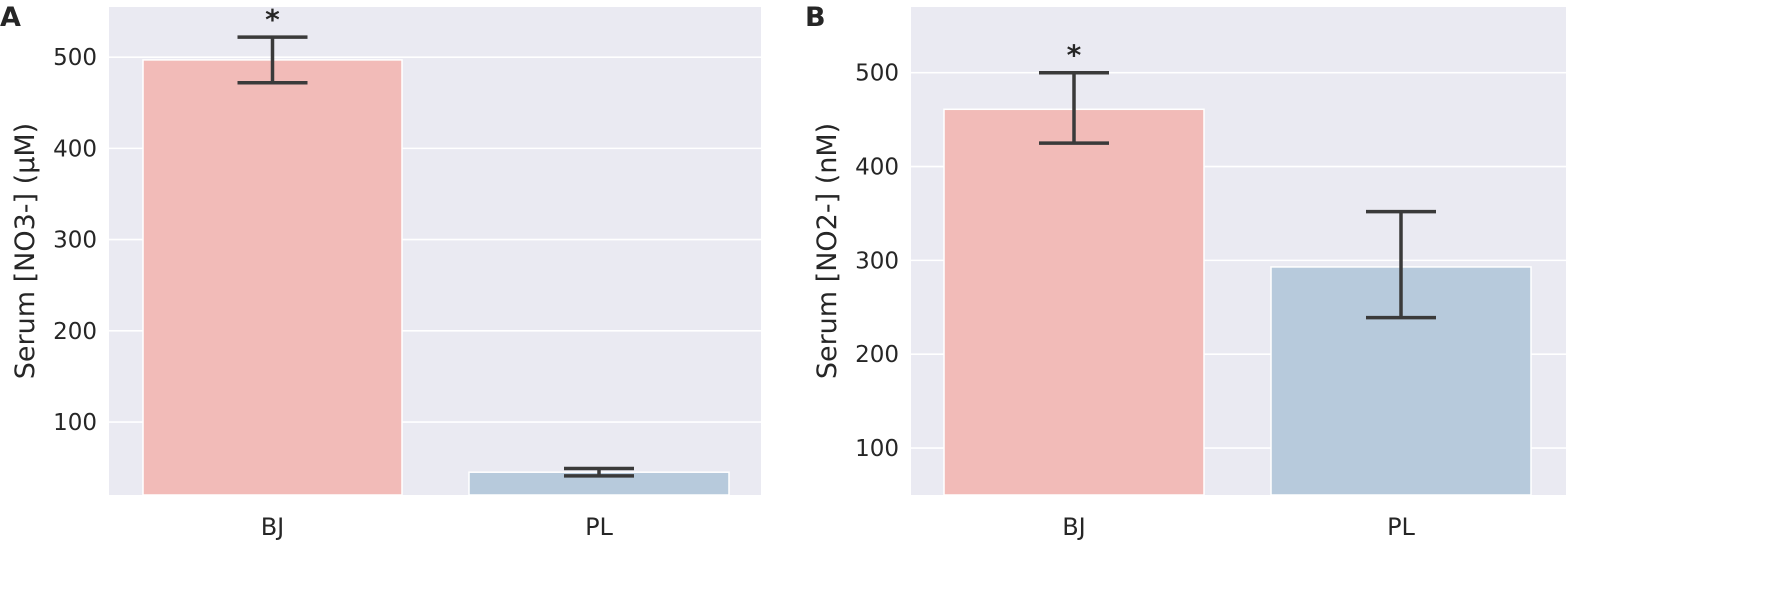 This screenshot has width=1772, height=609. I want to click on y-axis-label: Serum [NO2-] (nM), so click(827, 251).